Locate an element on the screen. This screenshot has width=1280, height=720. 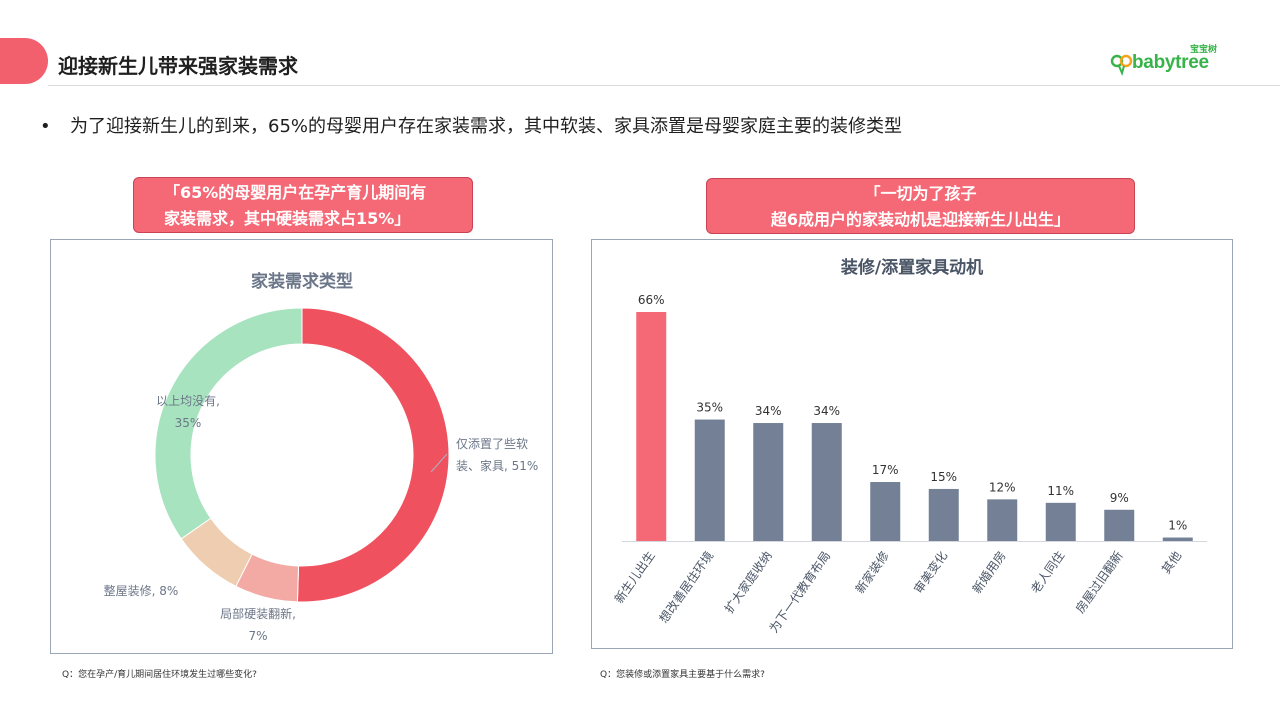
bar-data-label: 15% is located at coordinates (943, 477).